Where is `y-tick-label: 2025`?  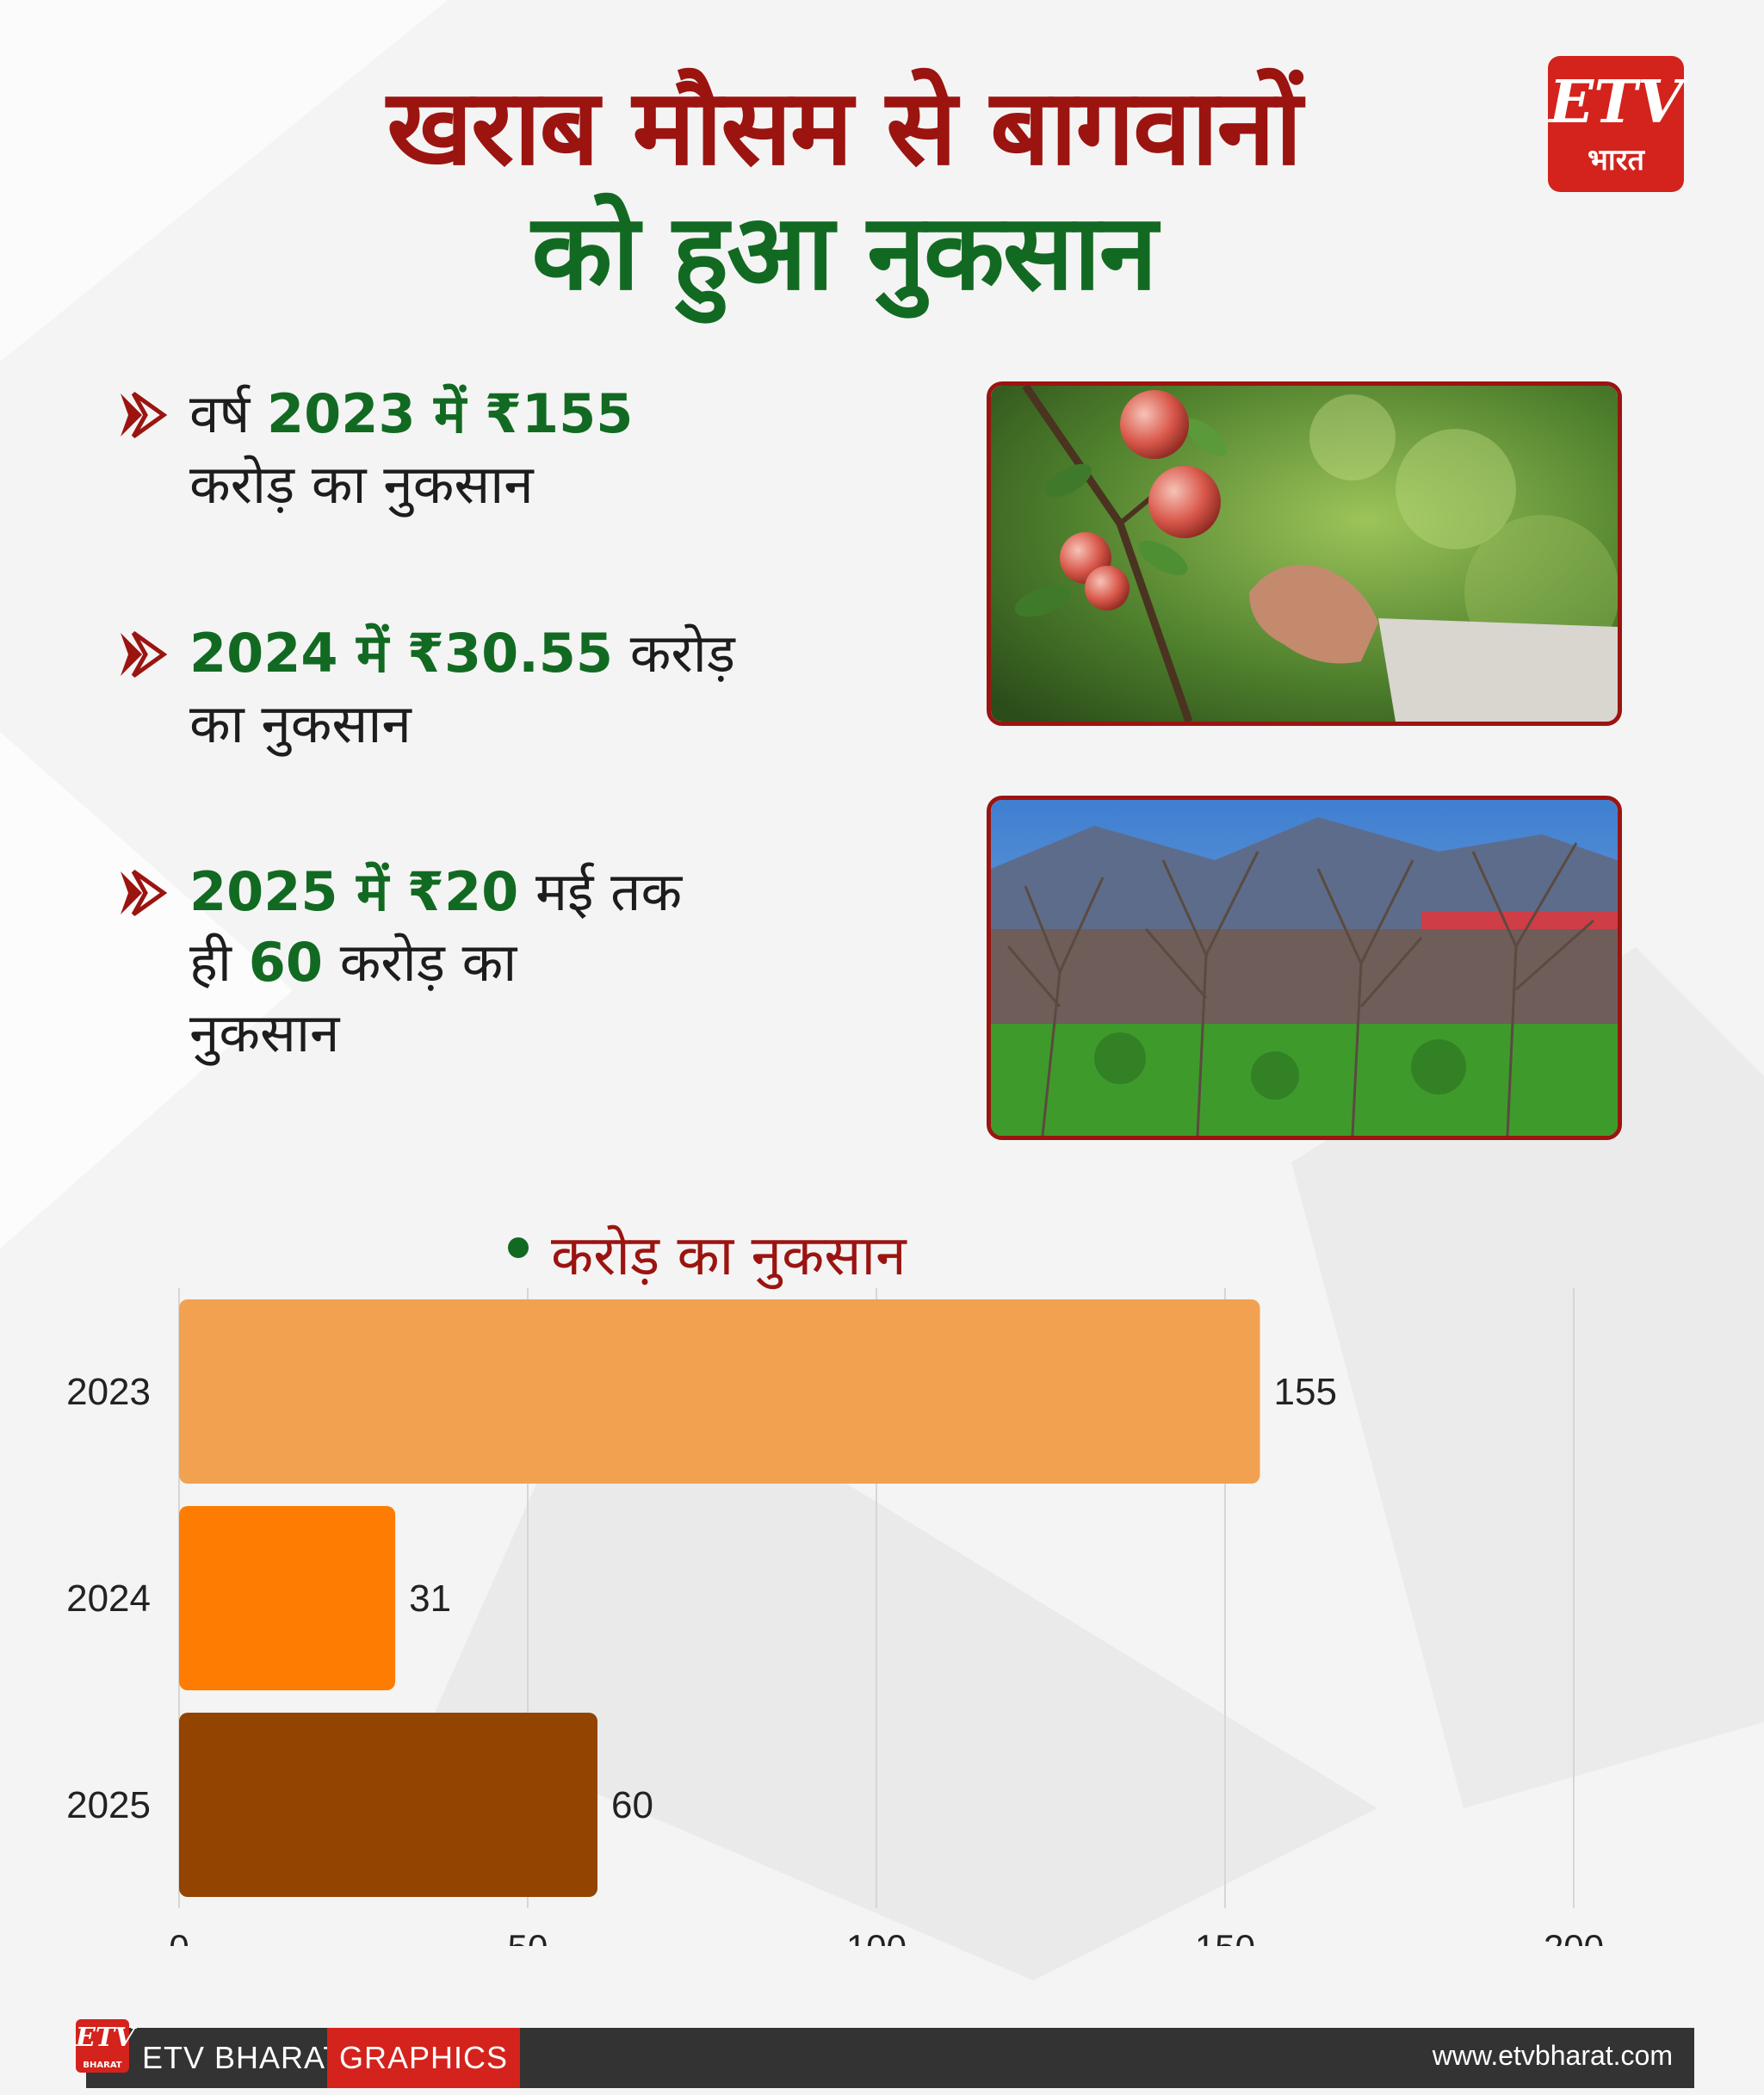 y-tick-label: 2025 is located at coordinates (108, 1805).